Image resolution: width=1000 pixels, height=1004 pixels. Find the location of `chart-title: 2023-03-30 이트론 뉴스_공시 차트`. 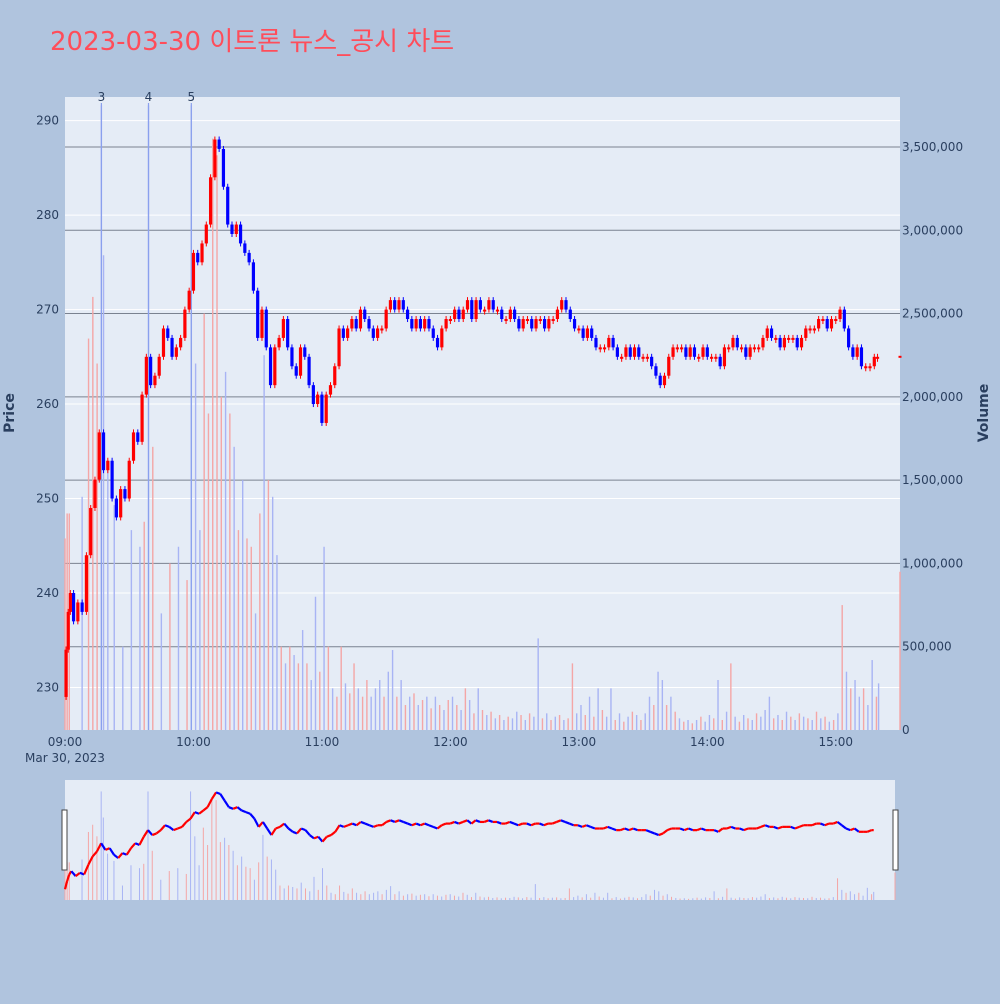

chart-title: 2023-03-30 이트론 뉴스_공시 차트 is located at coordinates (252, 42).